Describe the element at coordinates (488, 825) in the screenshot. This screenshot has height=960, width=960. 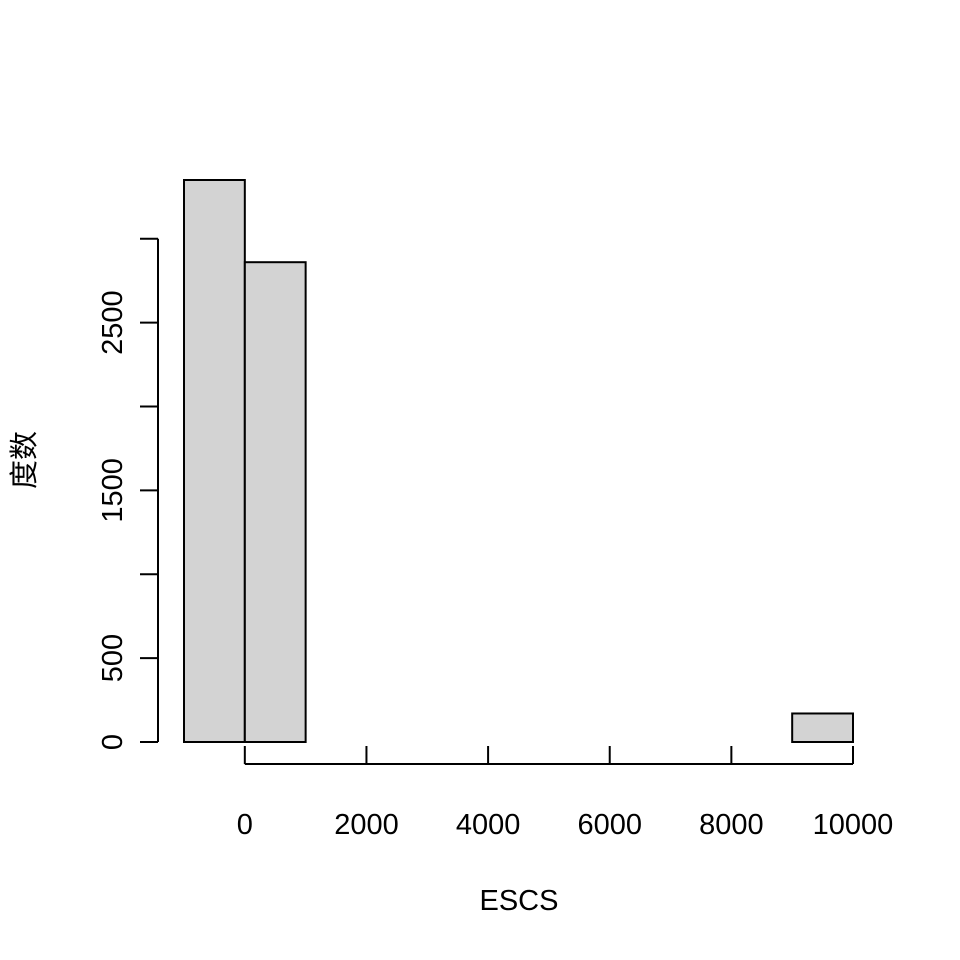
I see `x-tick-label: 4000` at that location.